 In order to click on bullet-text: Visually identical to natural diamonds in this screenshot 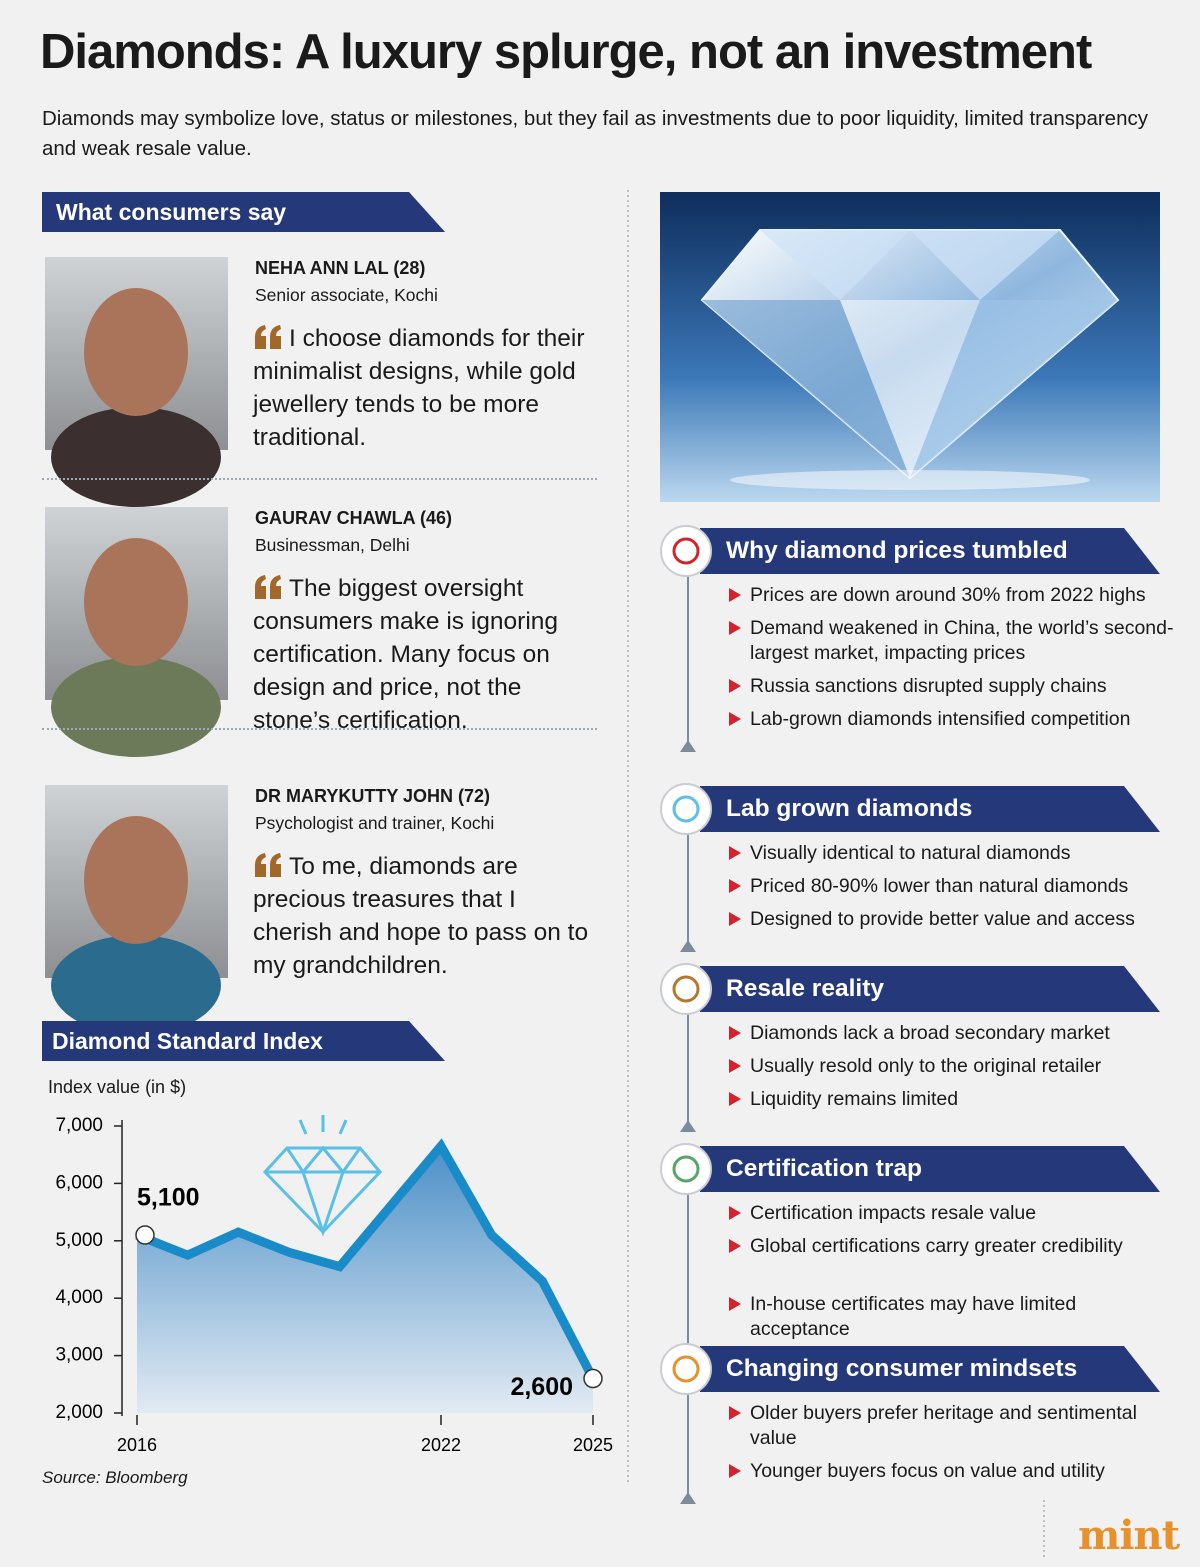, I will do `click(910, 853)`.